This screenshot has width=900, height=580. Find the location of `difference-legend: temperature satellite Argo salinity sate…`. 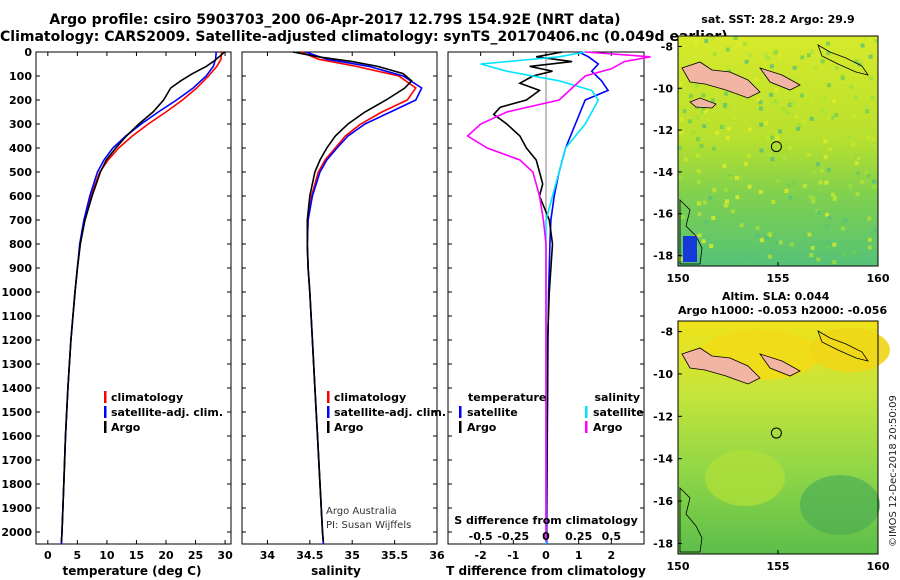

difference-legend: temperature satellite Argo salinity sate… is located at coordinates (551, 412).